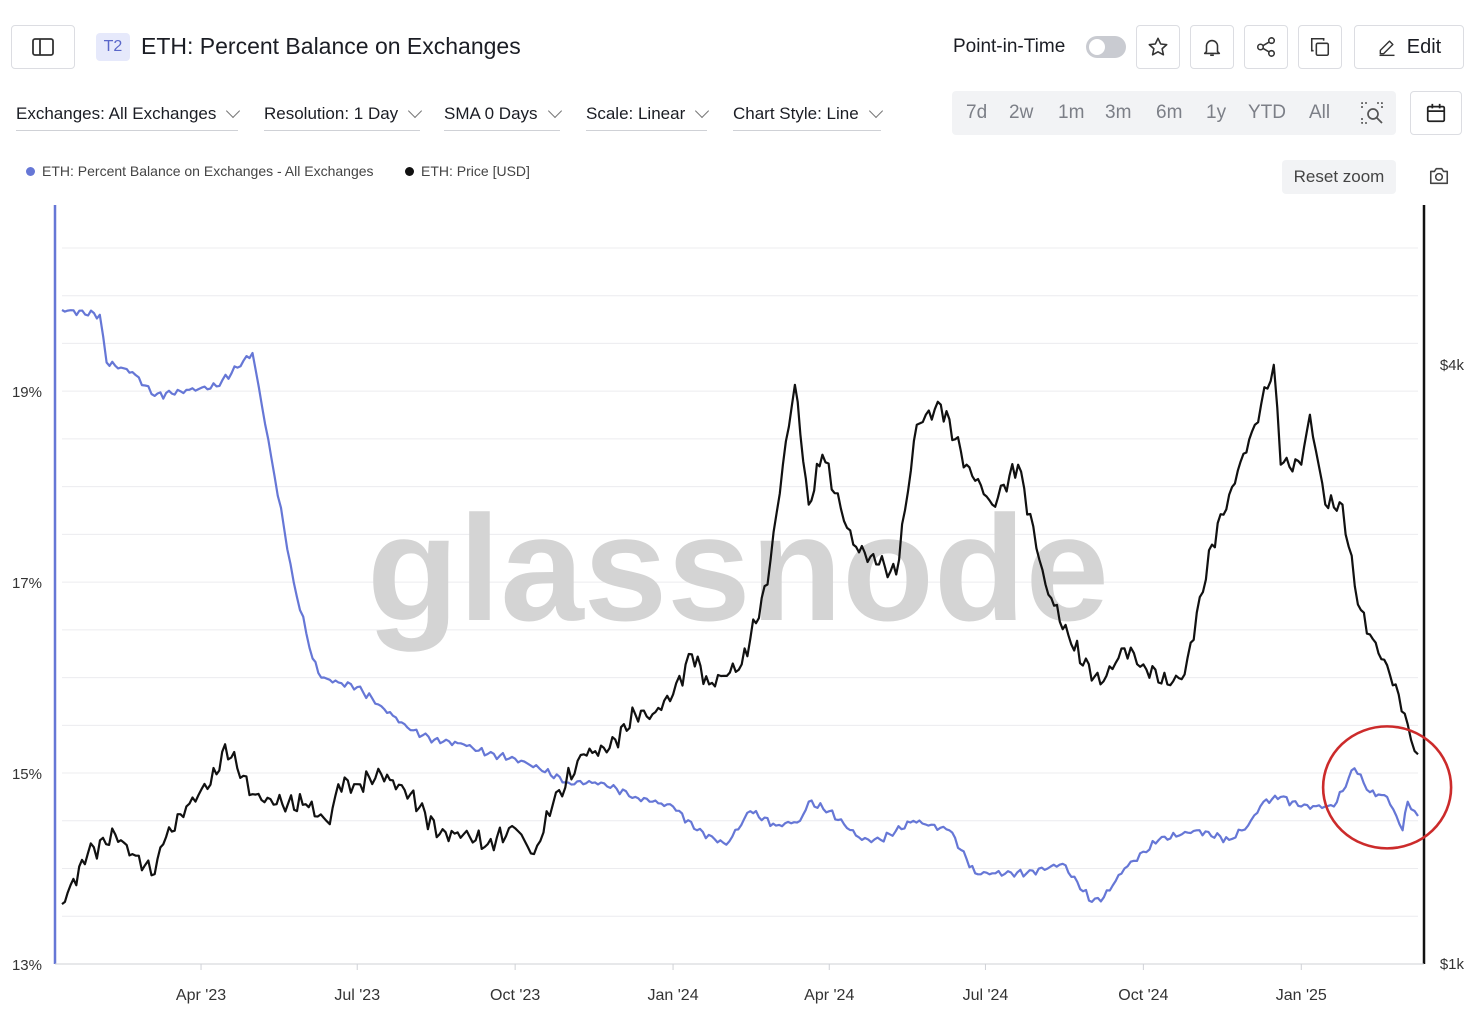  Describe the element at coordinates (1424, 46) in the screenshot. I see `edit-label: Edit` at that location.